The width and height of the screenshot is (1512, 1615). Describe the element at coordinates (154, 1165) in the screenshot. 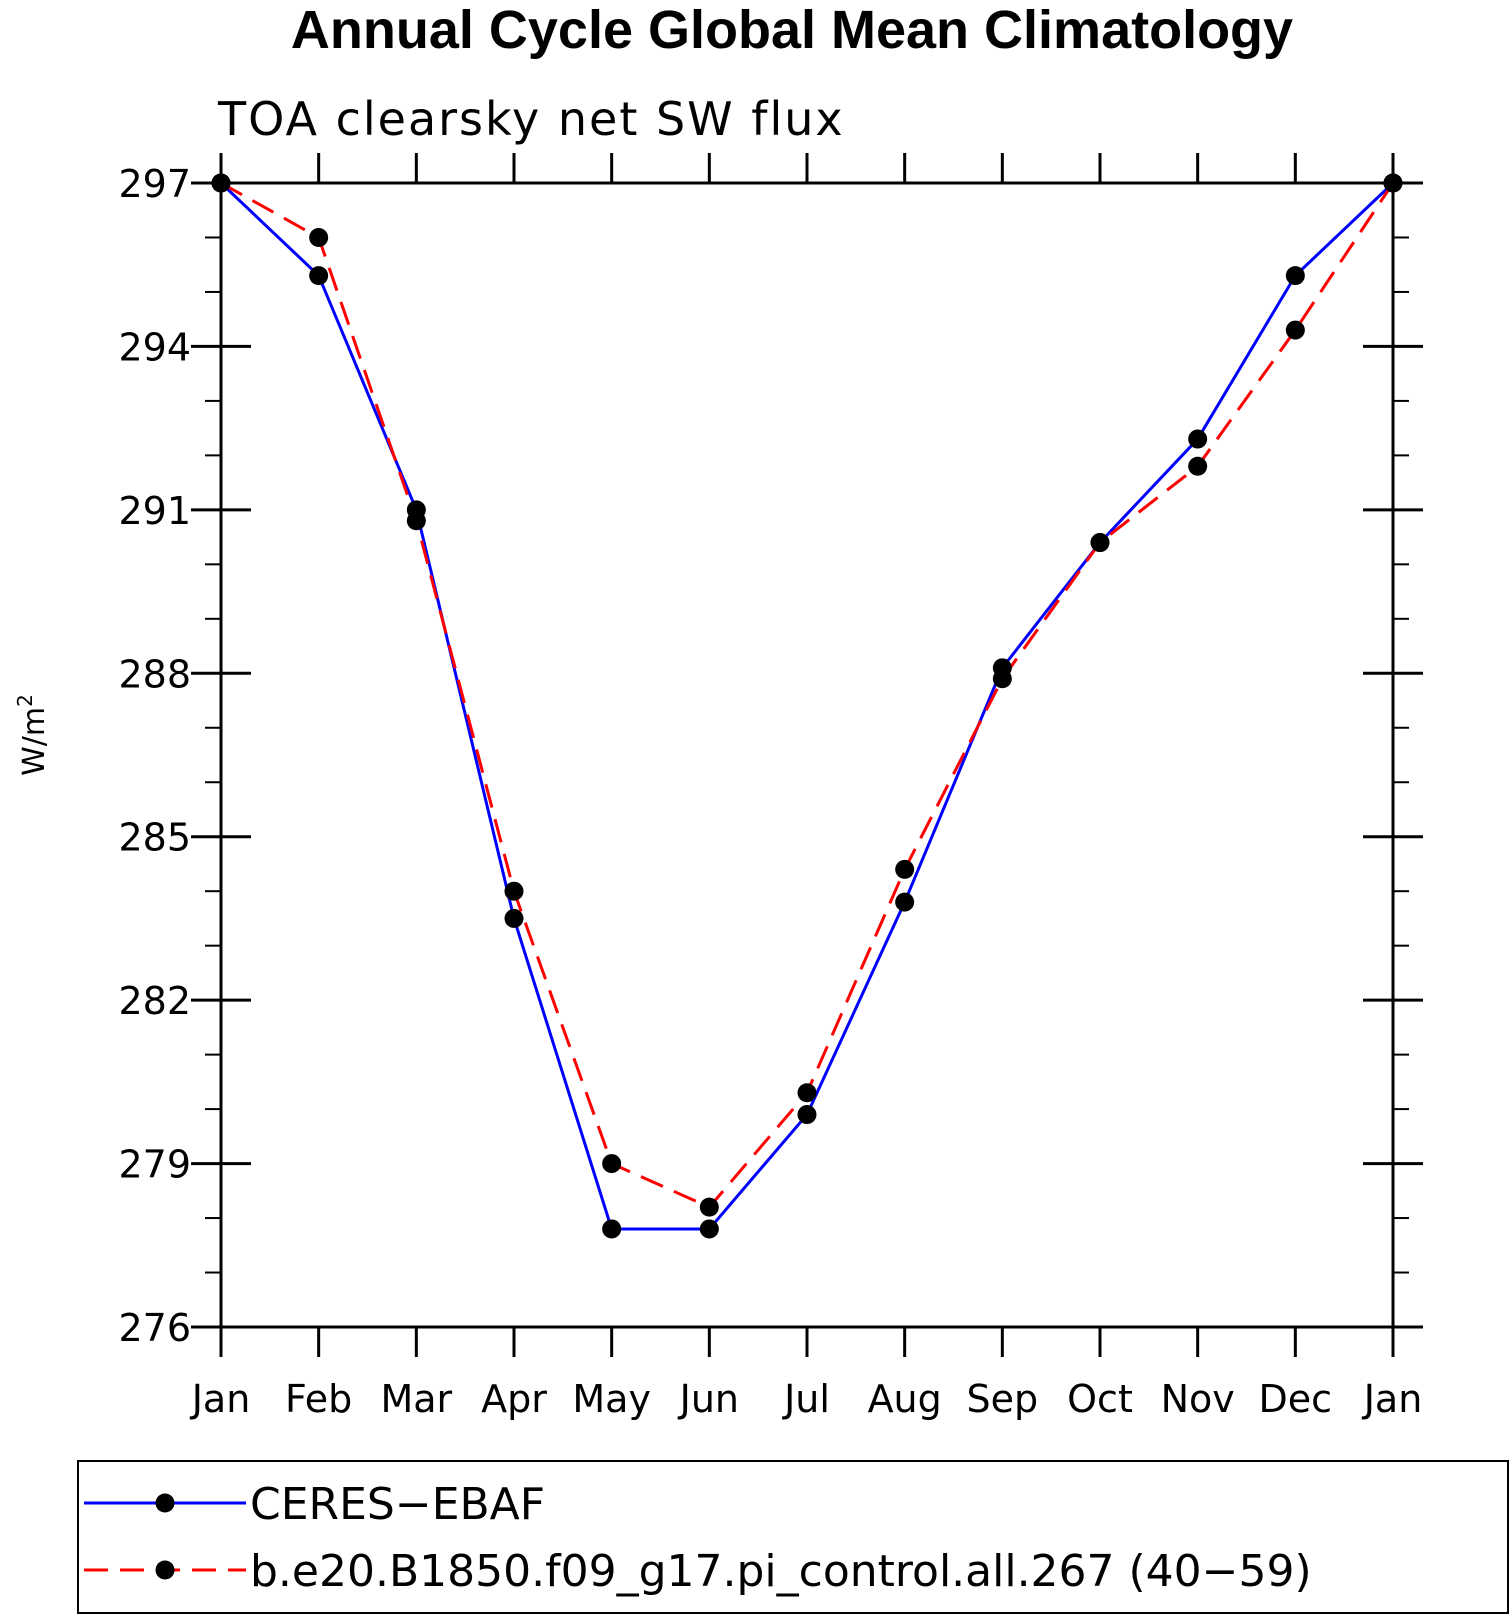

I see `y-tick-label: 279` at that location.